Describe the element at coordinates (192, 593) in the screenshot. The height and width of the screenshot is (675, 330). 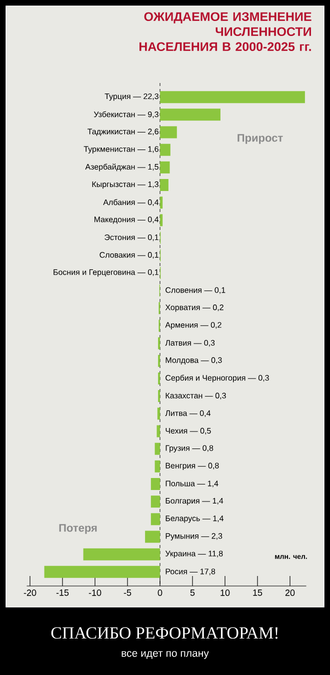
I see `x-tick-label: 5` at that location.